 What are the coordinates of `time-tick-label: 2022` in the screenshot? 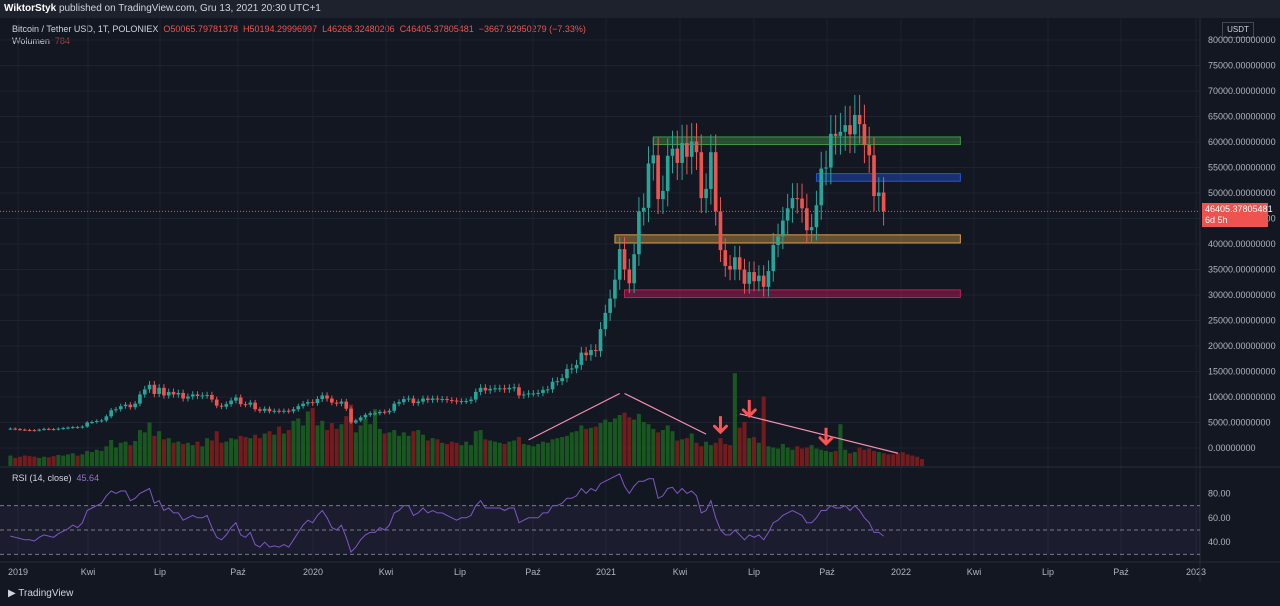 It's located at (901, 572).